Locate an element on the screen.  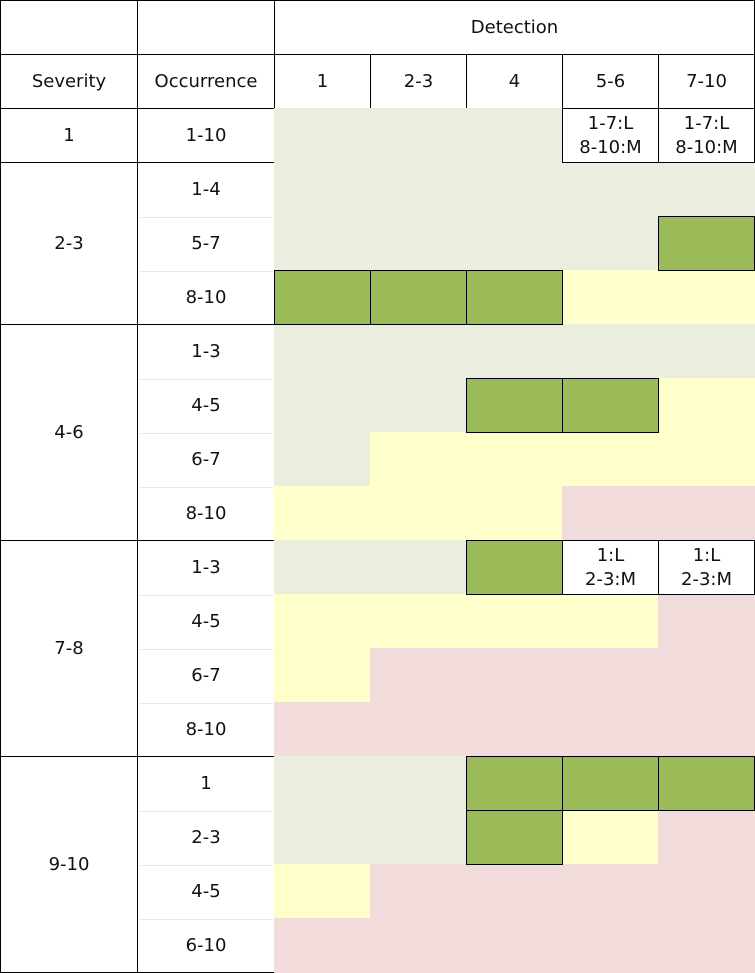
detection-level: 2-3 is located at coordinates (418, 81).